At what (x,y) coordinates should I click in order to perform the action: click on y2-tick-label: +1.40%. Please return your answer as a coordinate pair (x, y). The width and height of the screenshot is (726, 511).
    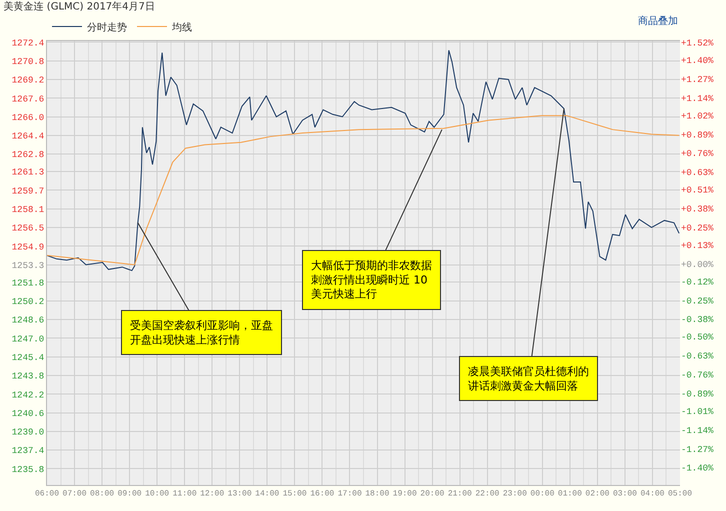
    Looking at the image, I should click on (697, 61).